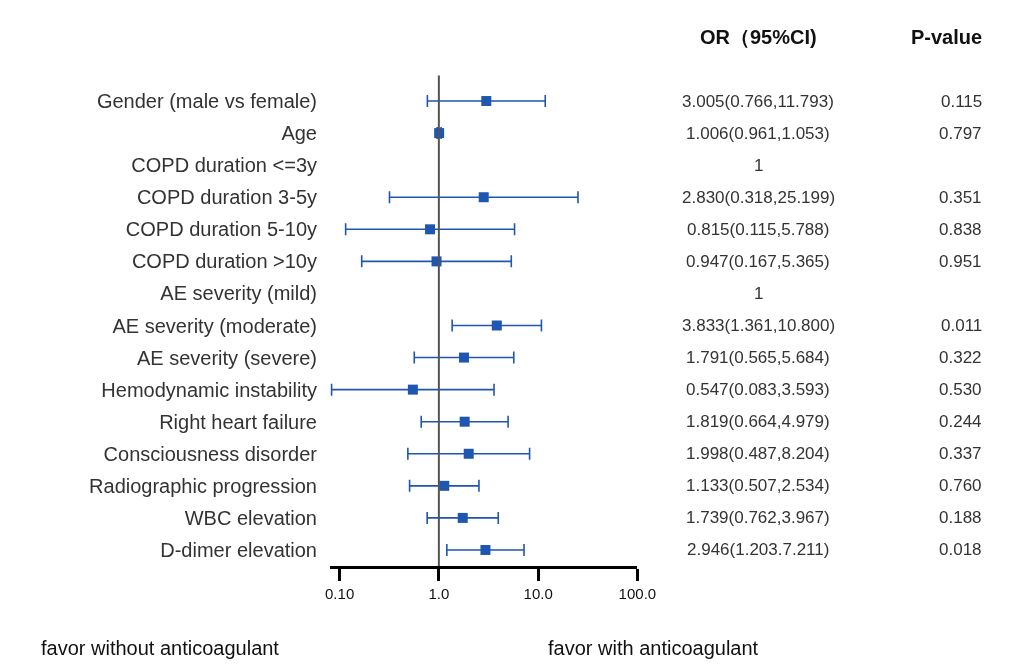  What do you see at coordinates (947, 37) in the screenshot?
I see `text: P-value` at bounding box center [947, 37].